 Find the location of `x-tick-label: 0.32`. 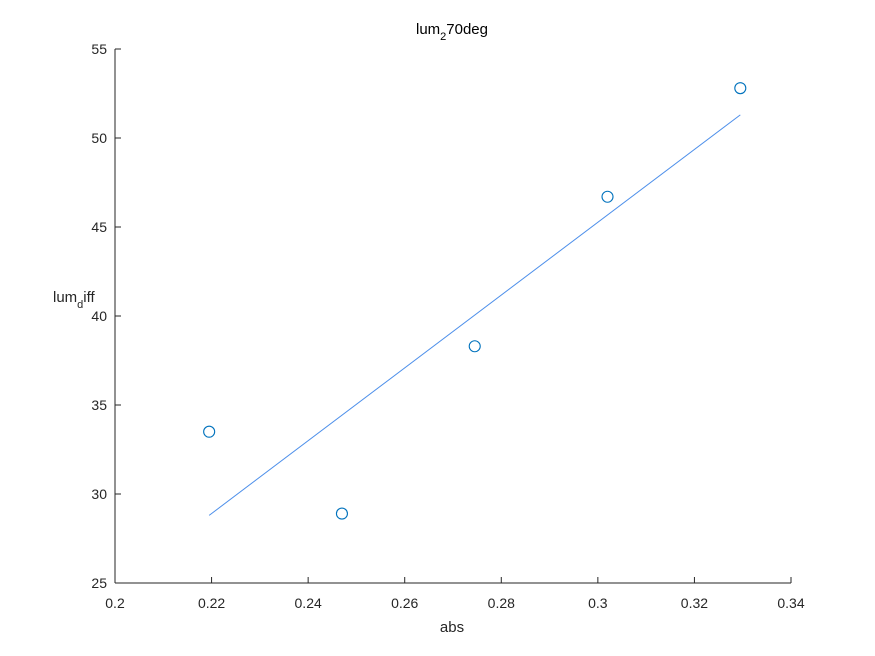

x-tick-label: 0.32 is located at coordinates (694, 603).